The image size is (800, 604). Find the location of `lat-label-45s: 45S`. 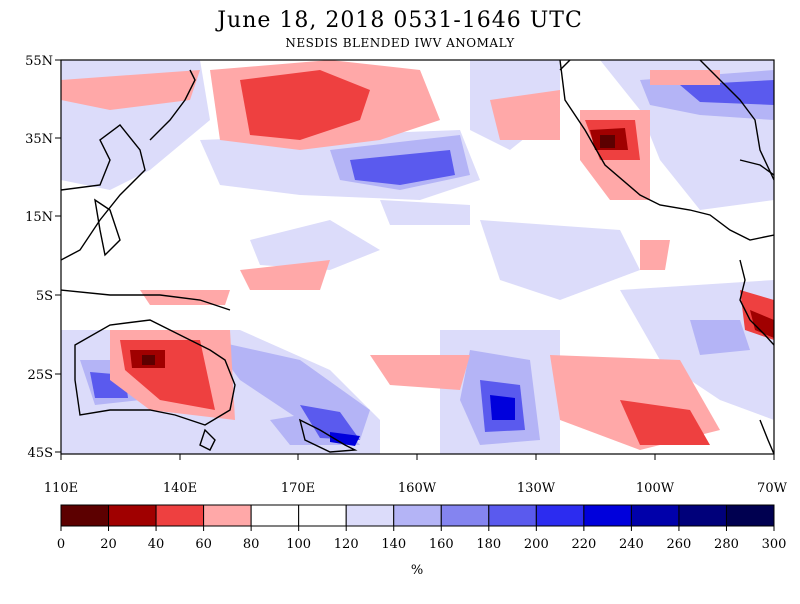

lat-label-45s: 45S is located at coordinates (40, 453).